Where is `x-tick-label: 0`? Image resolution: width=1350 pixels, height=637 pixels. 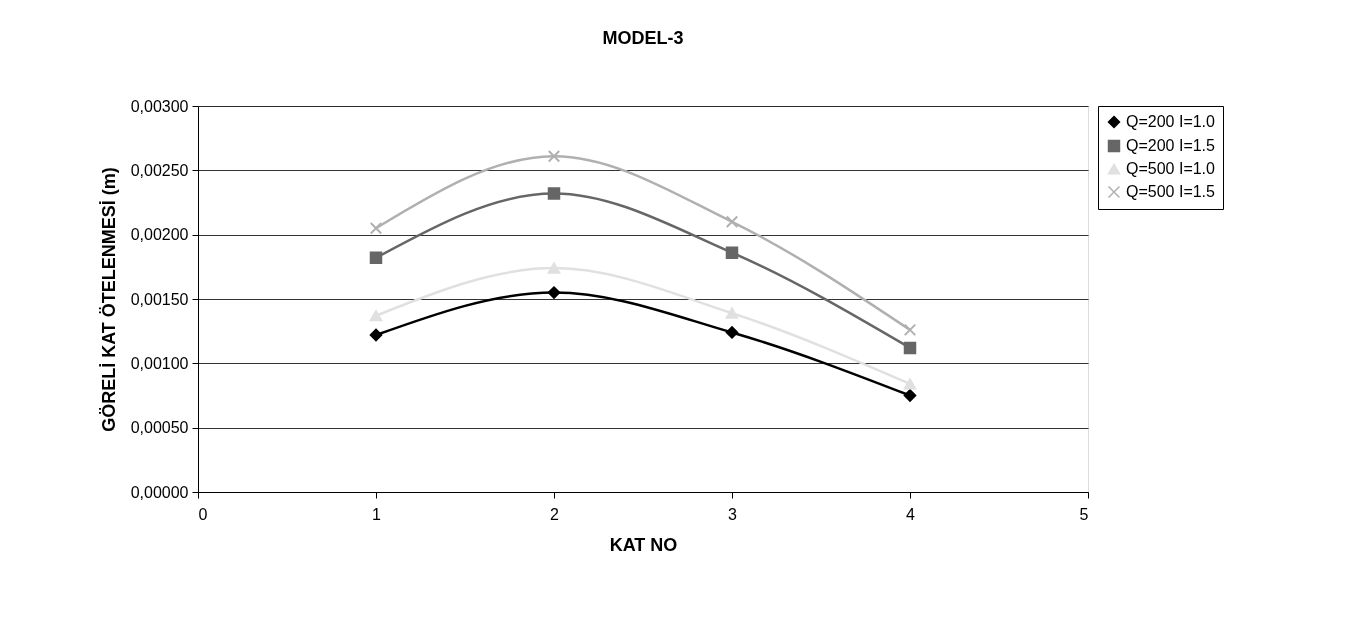 x-tick-label: 0 is located at coordinates (203, 514).